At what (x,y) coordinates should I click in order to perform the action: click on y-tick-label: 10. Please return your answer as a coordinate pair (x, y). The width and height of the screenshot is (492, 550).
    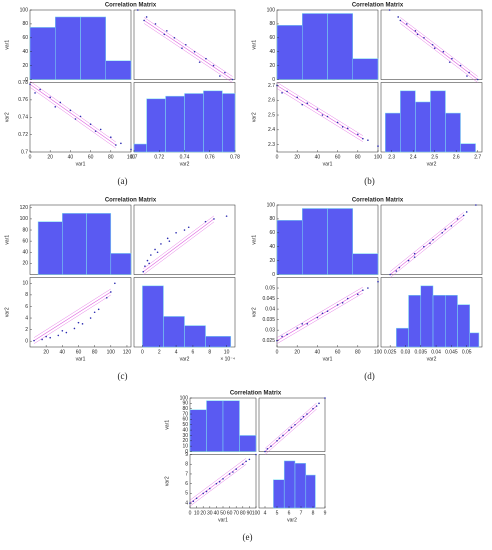
    Looking at the image, I should click on (25, 284).